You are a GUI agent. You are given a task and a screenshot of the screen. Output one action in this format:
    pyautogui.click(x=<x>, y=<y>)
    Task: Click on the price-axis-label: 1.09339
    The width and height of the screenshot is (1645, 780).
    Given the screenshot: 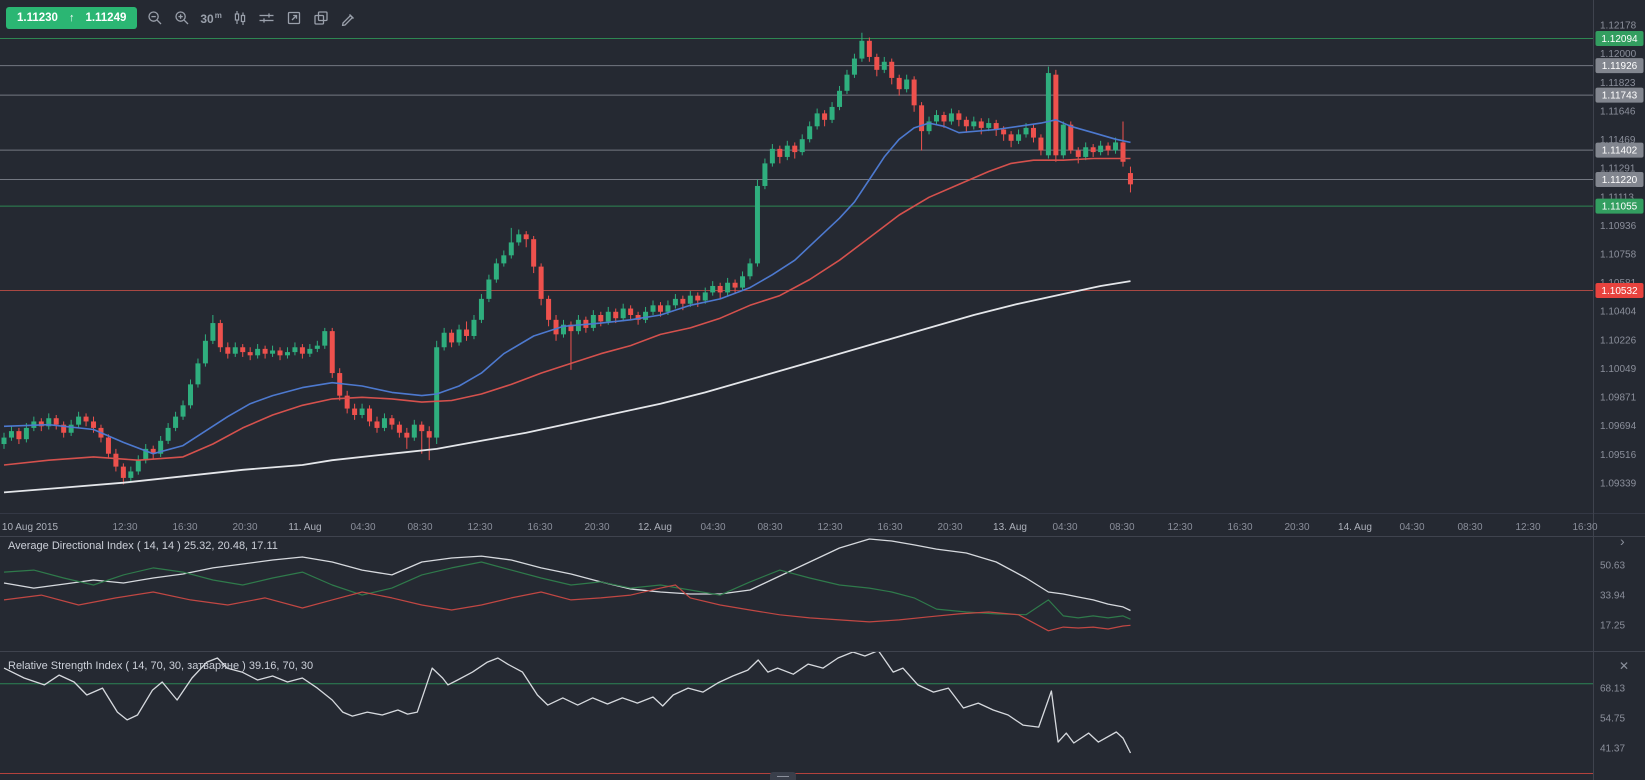 What is the action you would take?
    pyautogui.click(x=1618, y=483)
    